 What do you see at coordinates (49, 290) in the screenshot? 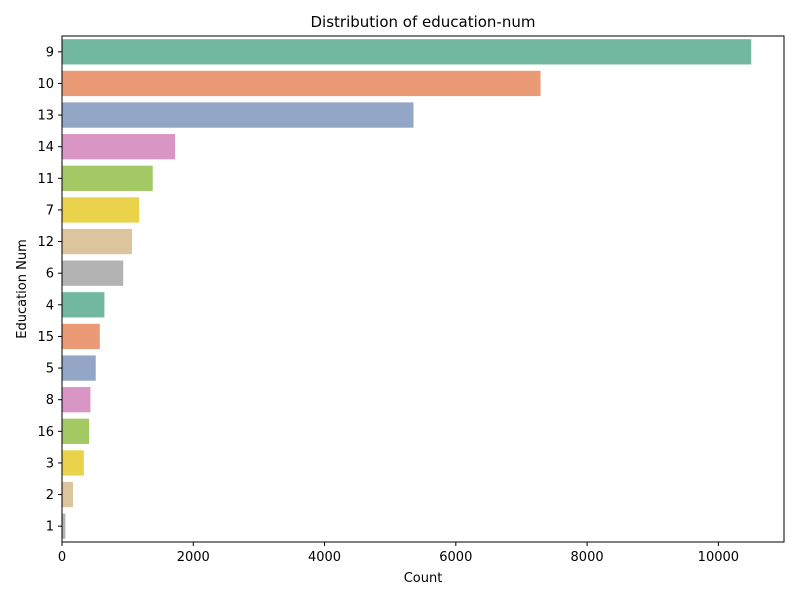
I see `y-axis-ticks: 9 10 13 14 11 7 12 6 4 15 5 8 16 3 2 1` at bounding box center [49, 290].